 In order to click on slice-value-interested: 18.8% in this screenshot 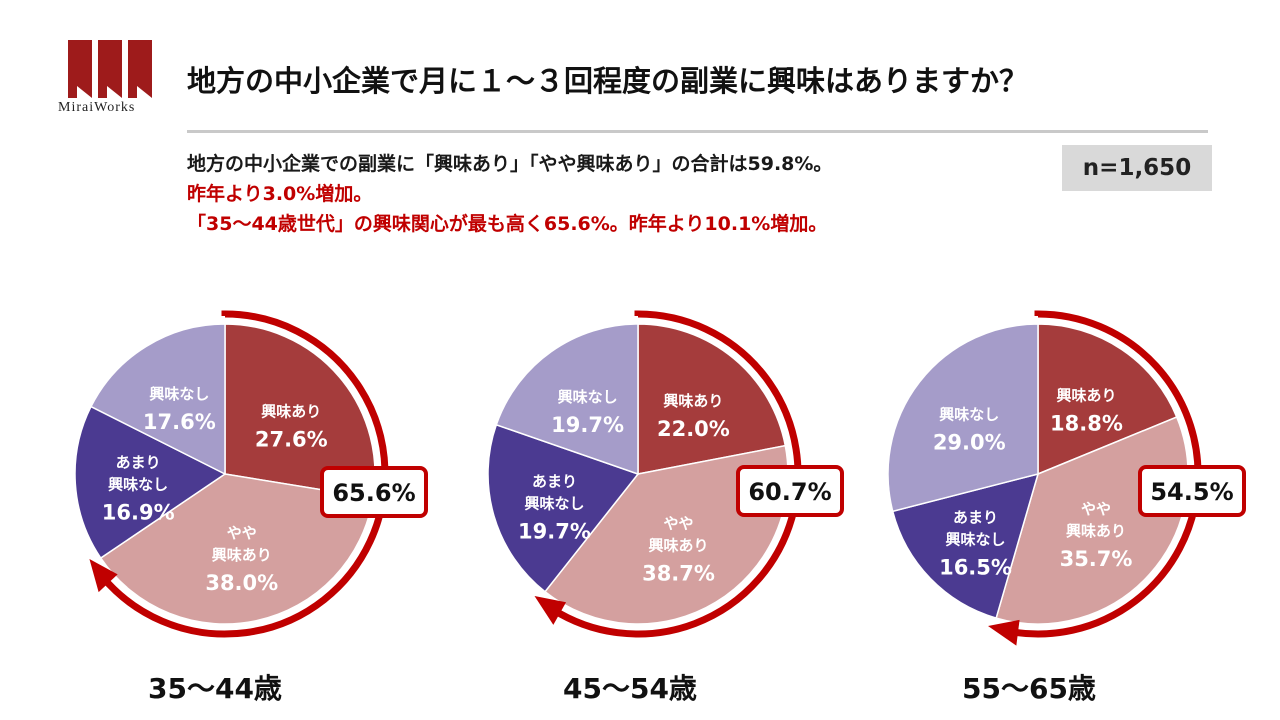, I will do `click(1086, 424)`.